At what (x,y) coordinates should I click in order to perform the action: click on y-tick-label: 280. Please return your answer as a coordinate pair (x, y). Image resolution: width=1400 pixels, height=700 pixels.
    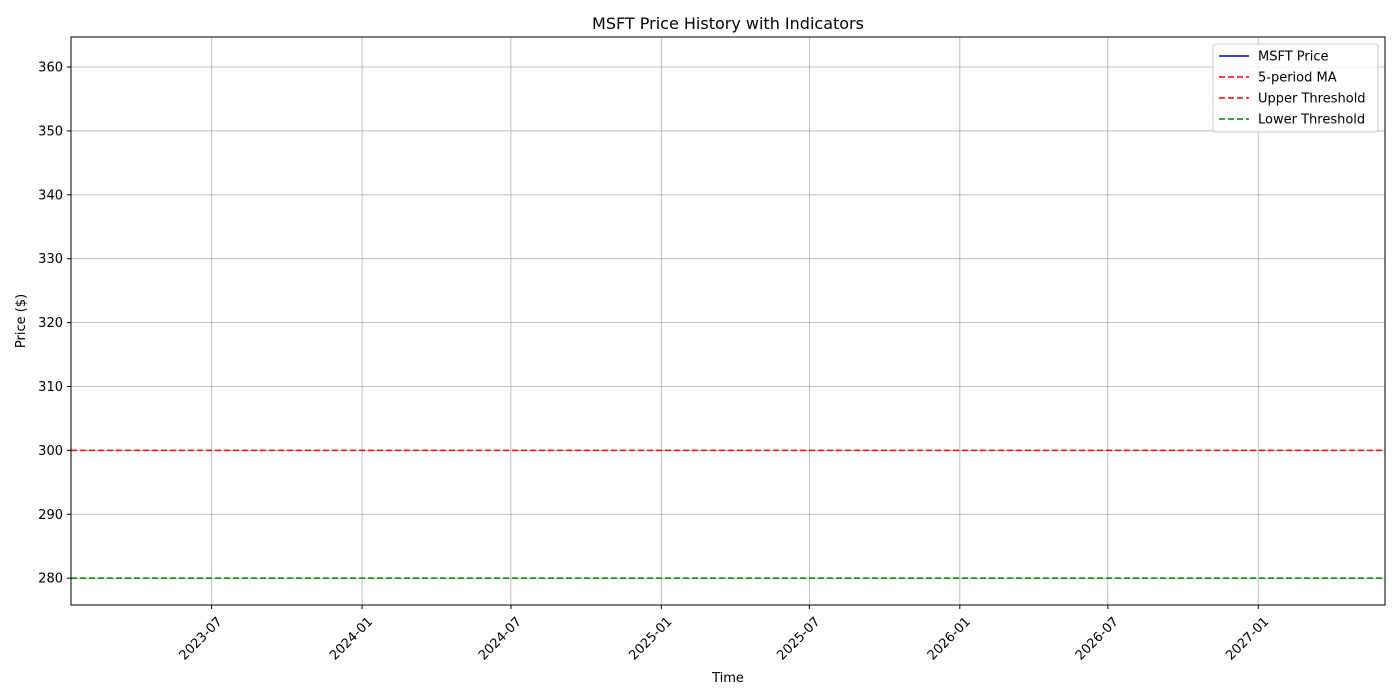
    Looking at the image, I should click on (50, 579).